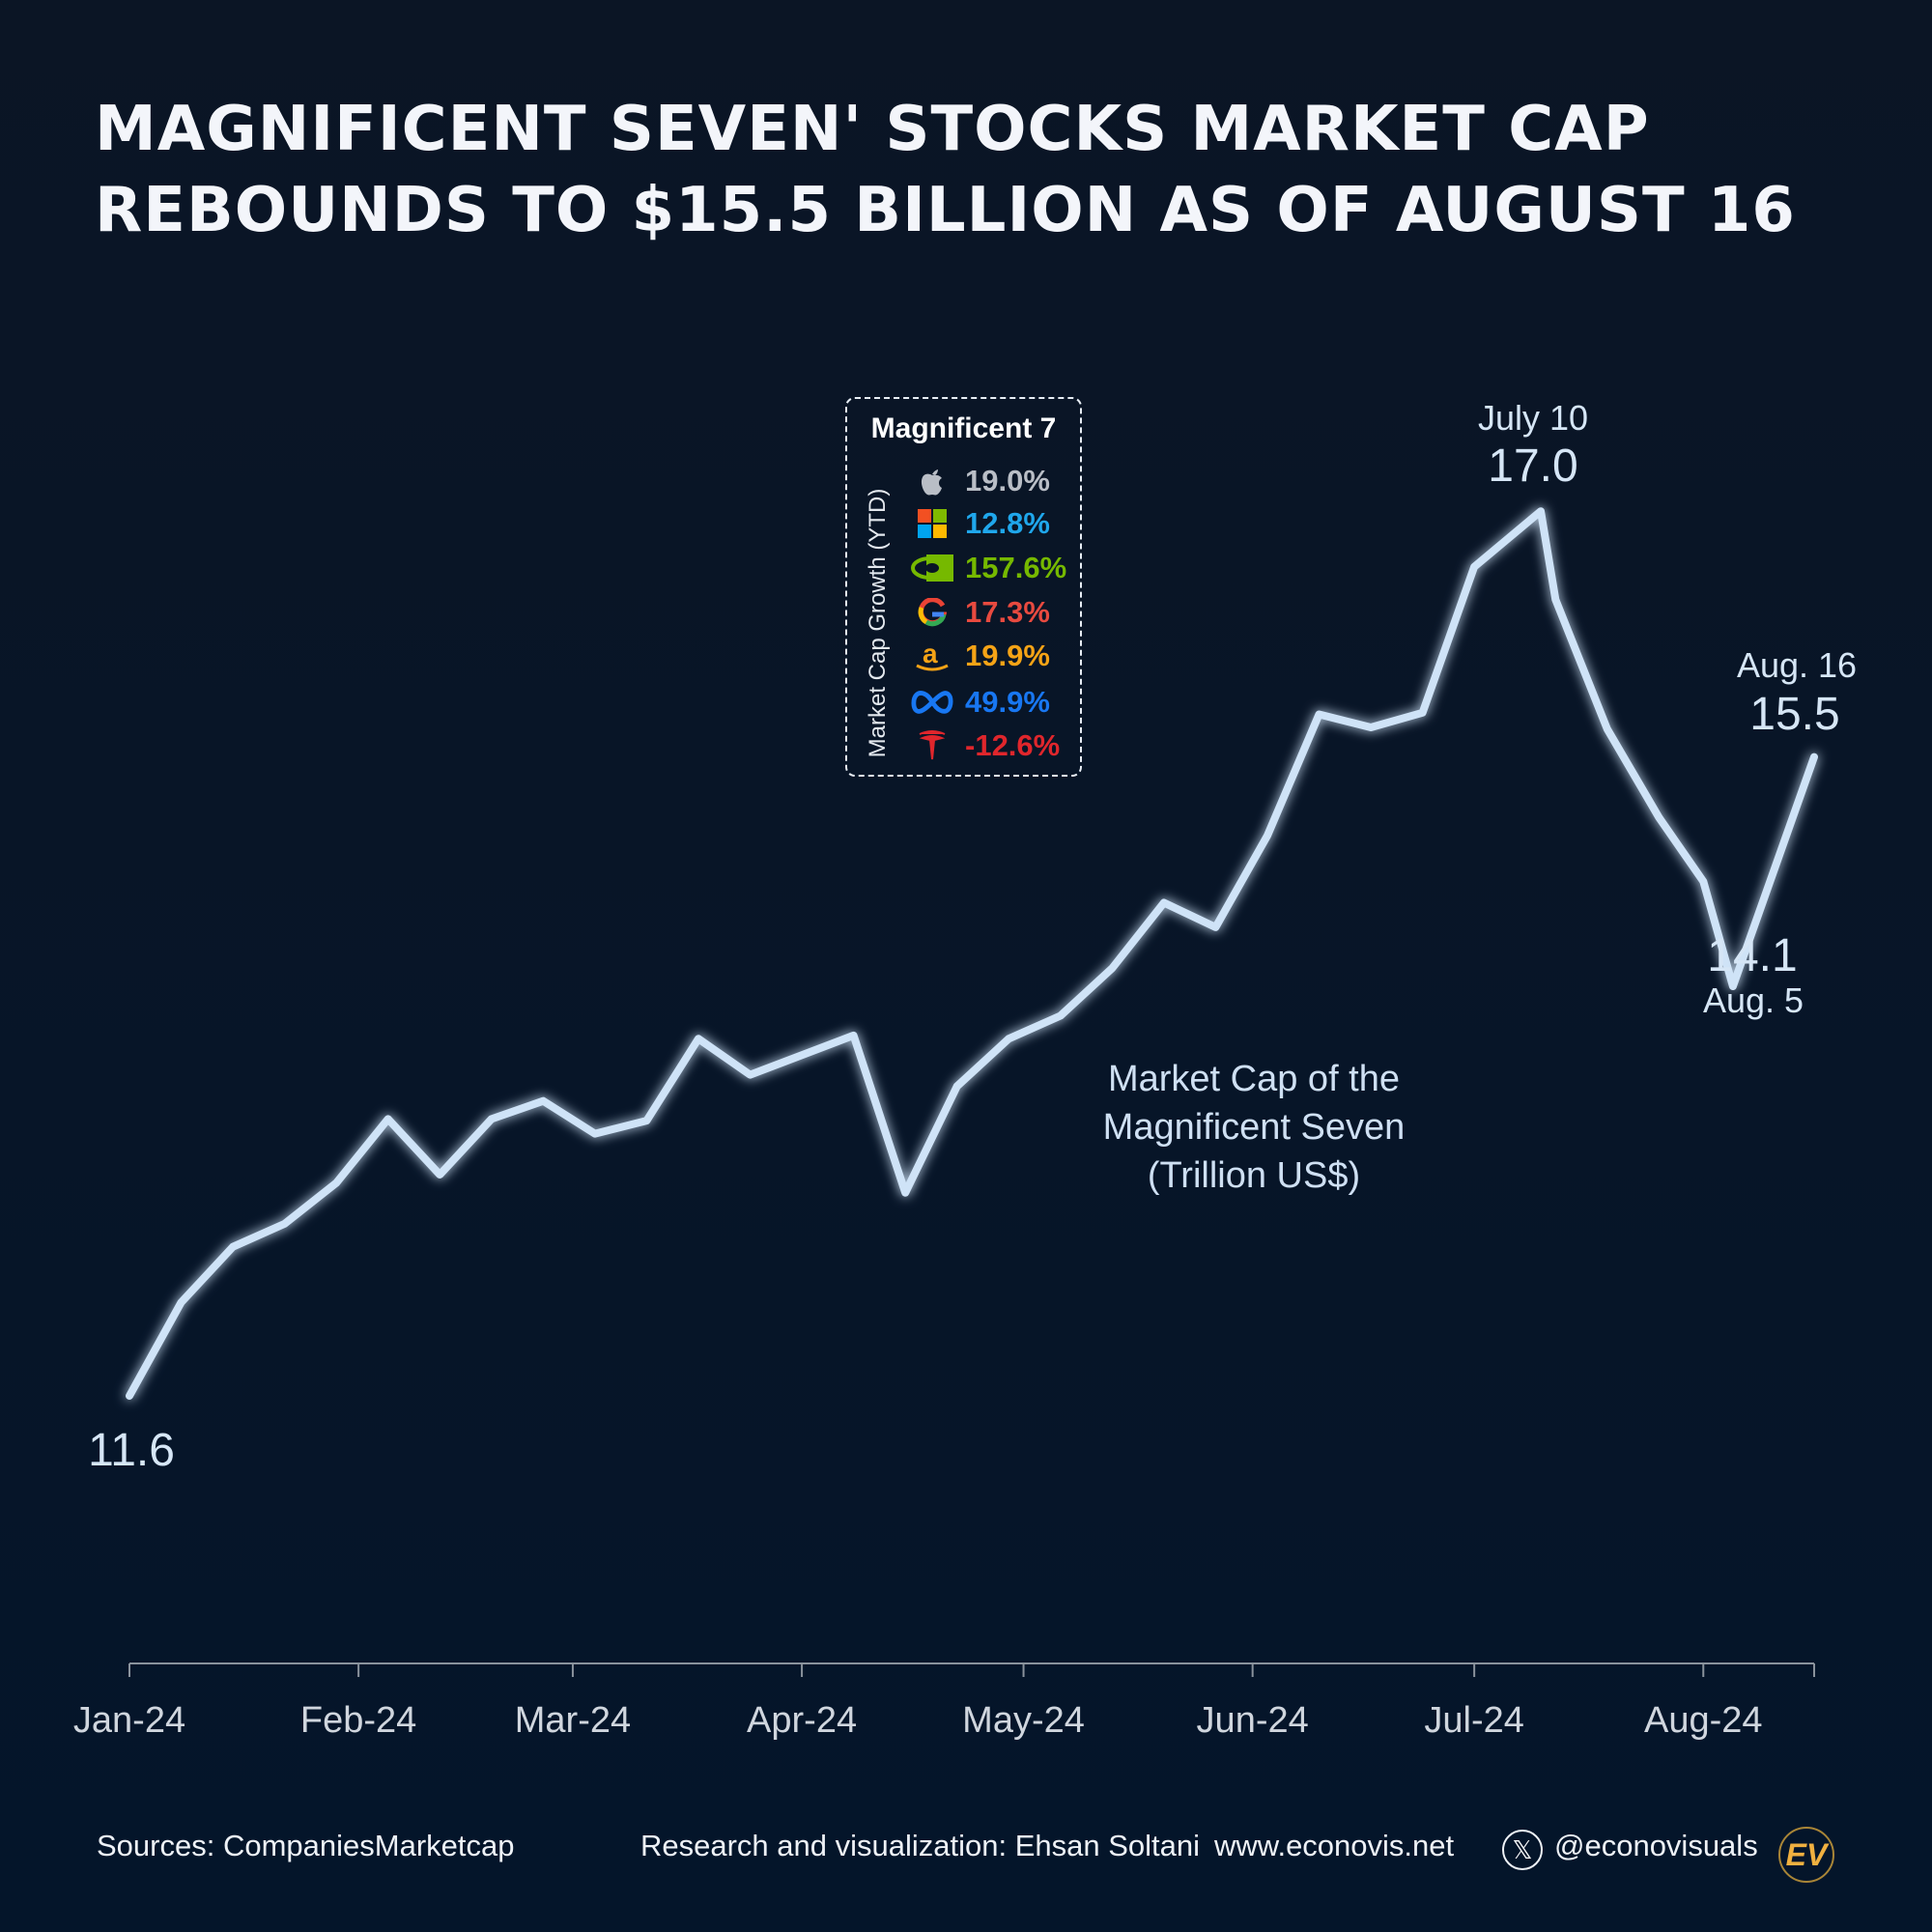  I want to click on apple-icon, so click(932, 481).